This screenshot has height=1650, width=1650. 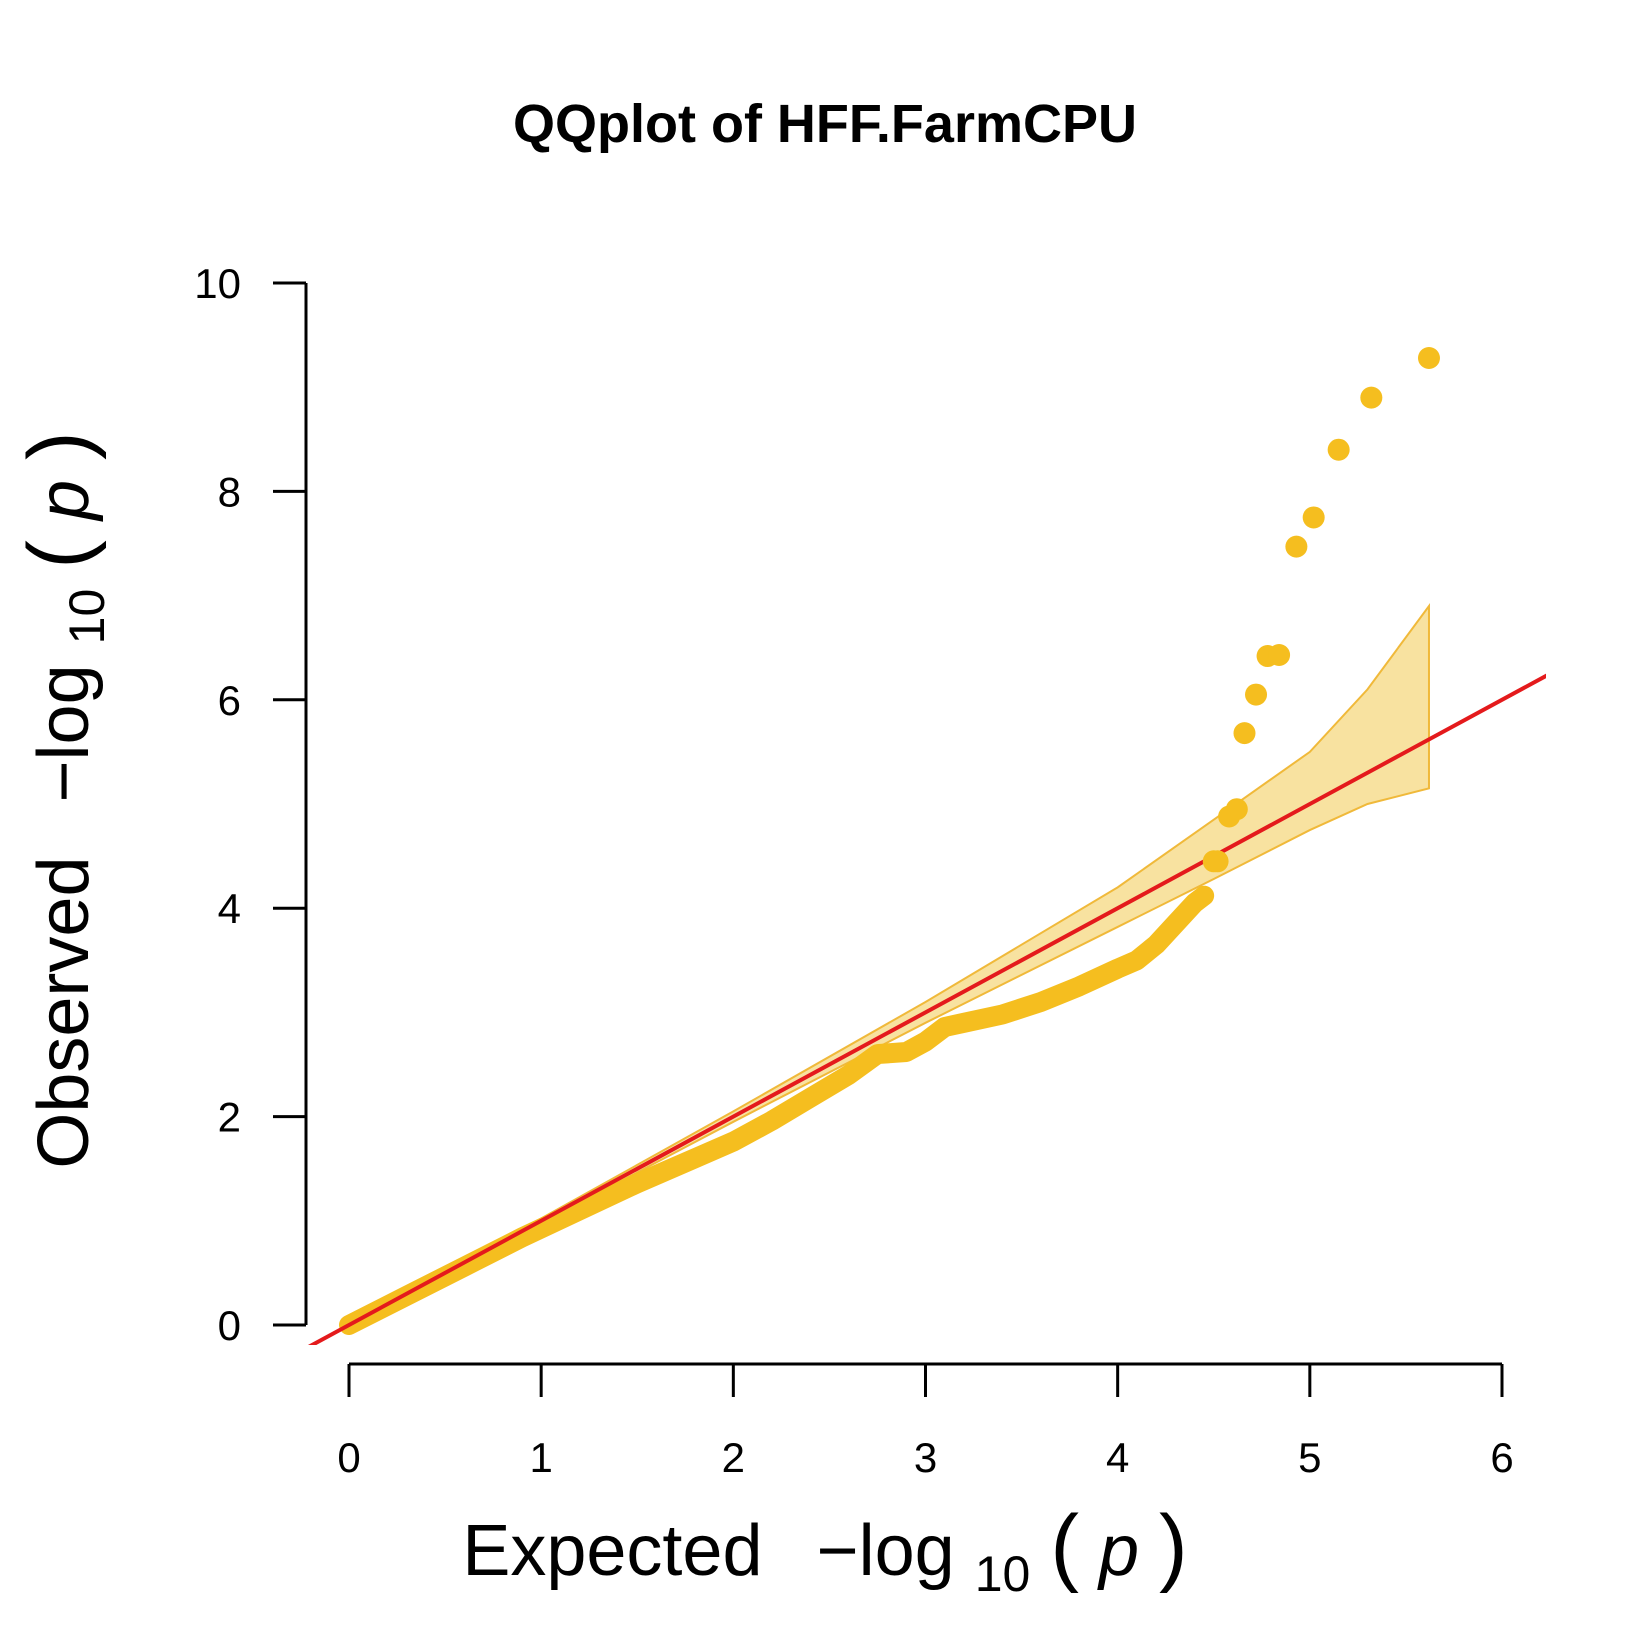 What do you see at coordinates (733, 1457) in the screenshot?
I see `x-tick-label: 2` at bounding box center [733, 1457].